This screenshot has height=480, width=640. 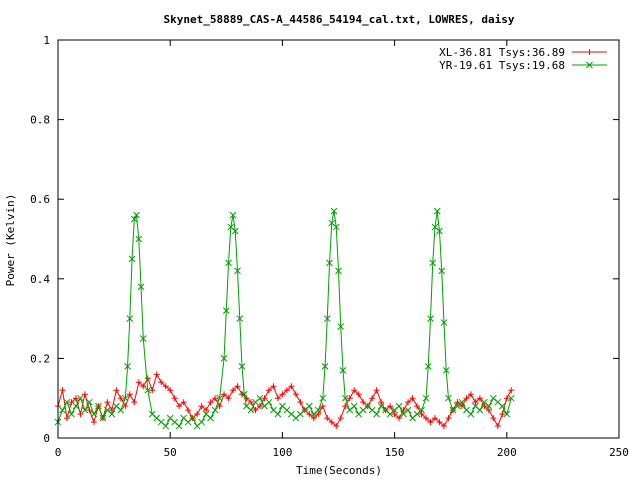 What do you see at coordinates (58, 452) in the screenshot?
I see `x-tick-label: 0` at bounding box center [58, 452].